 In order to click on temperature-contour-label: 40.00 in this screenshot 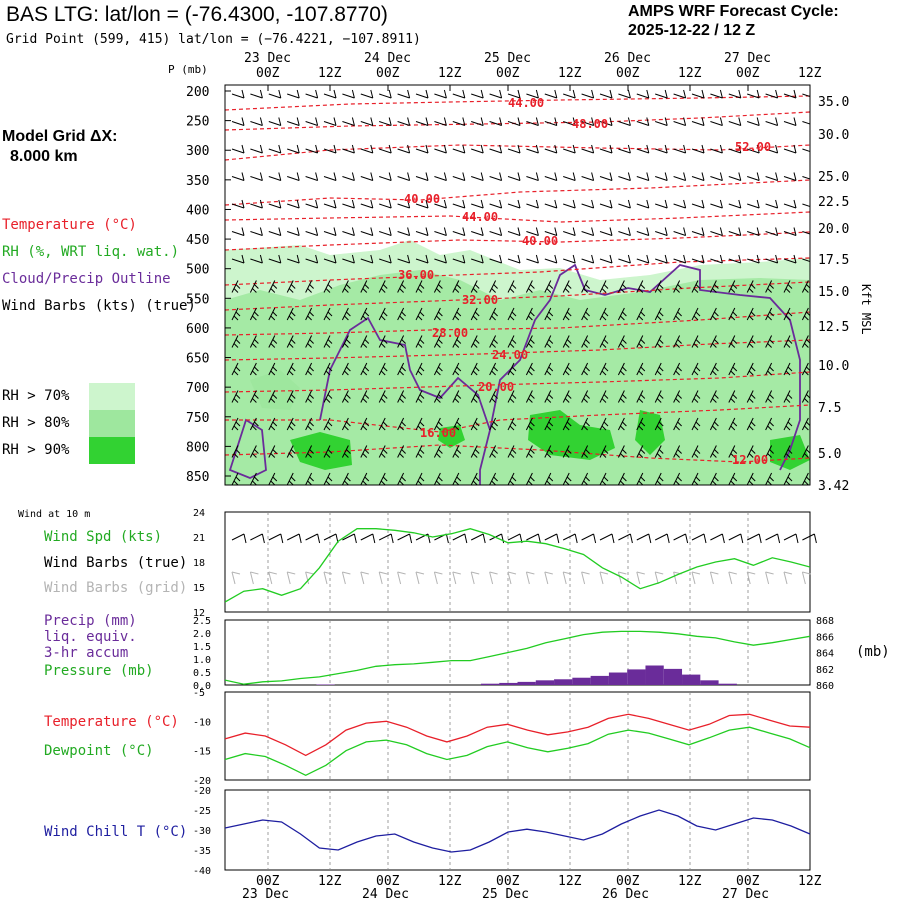, I will do `click(422, 199)`.